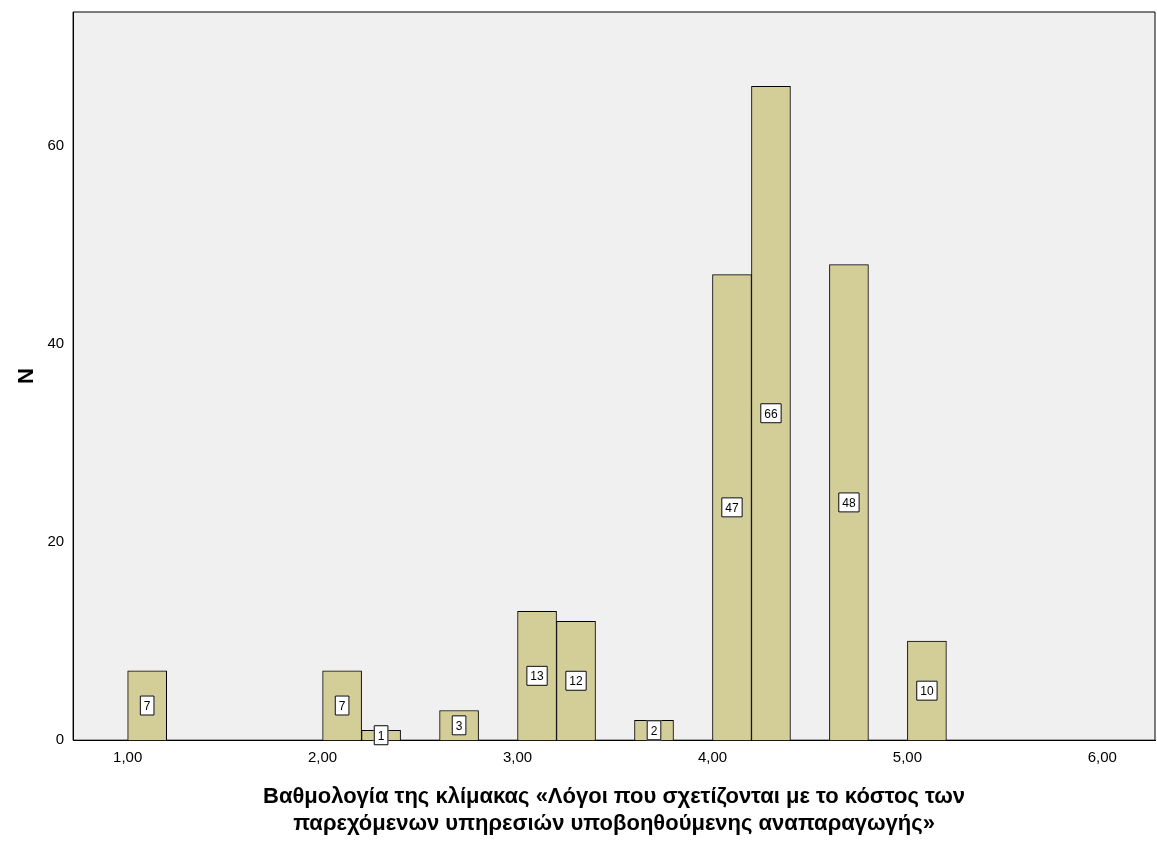  What do you see at coordinates (26, 376) in the screenshot?
I see `y-axis-title: N` at bounding box center [26, 376].